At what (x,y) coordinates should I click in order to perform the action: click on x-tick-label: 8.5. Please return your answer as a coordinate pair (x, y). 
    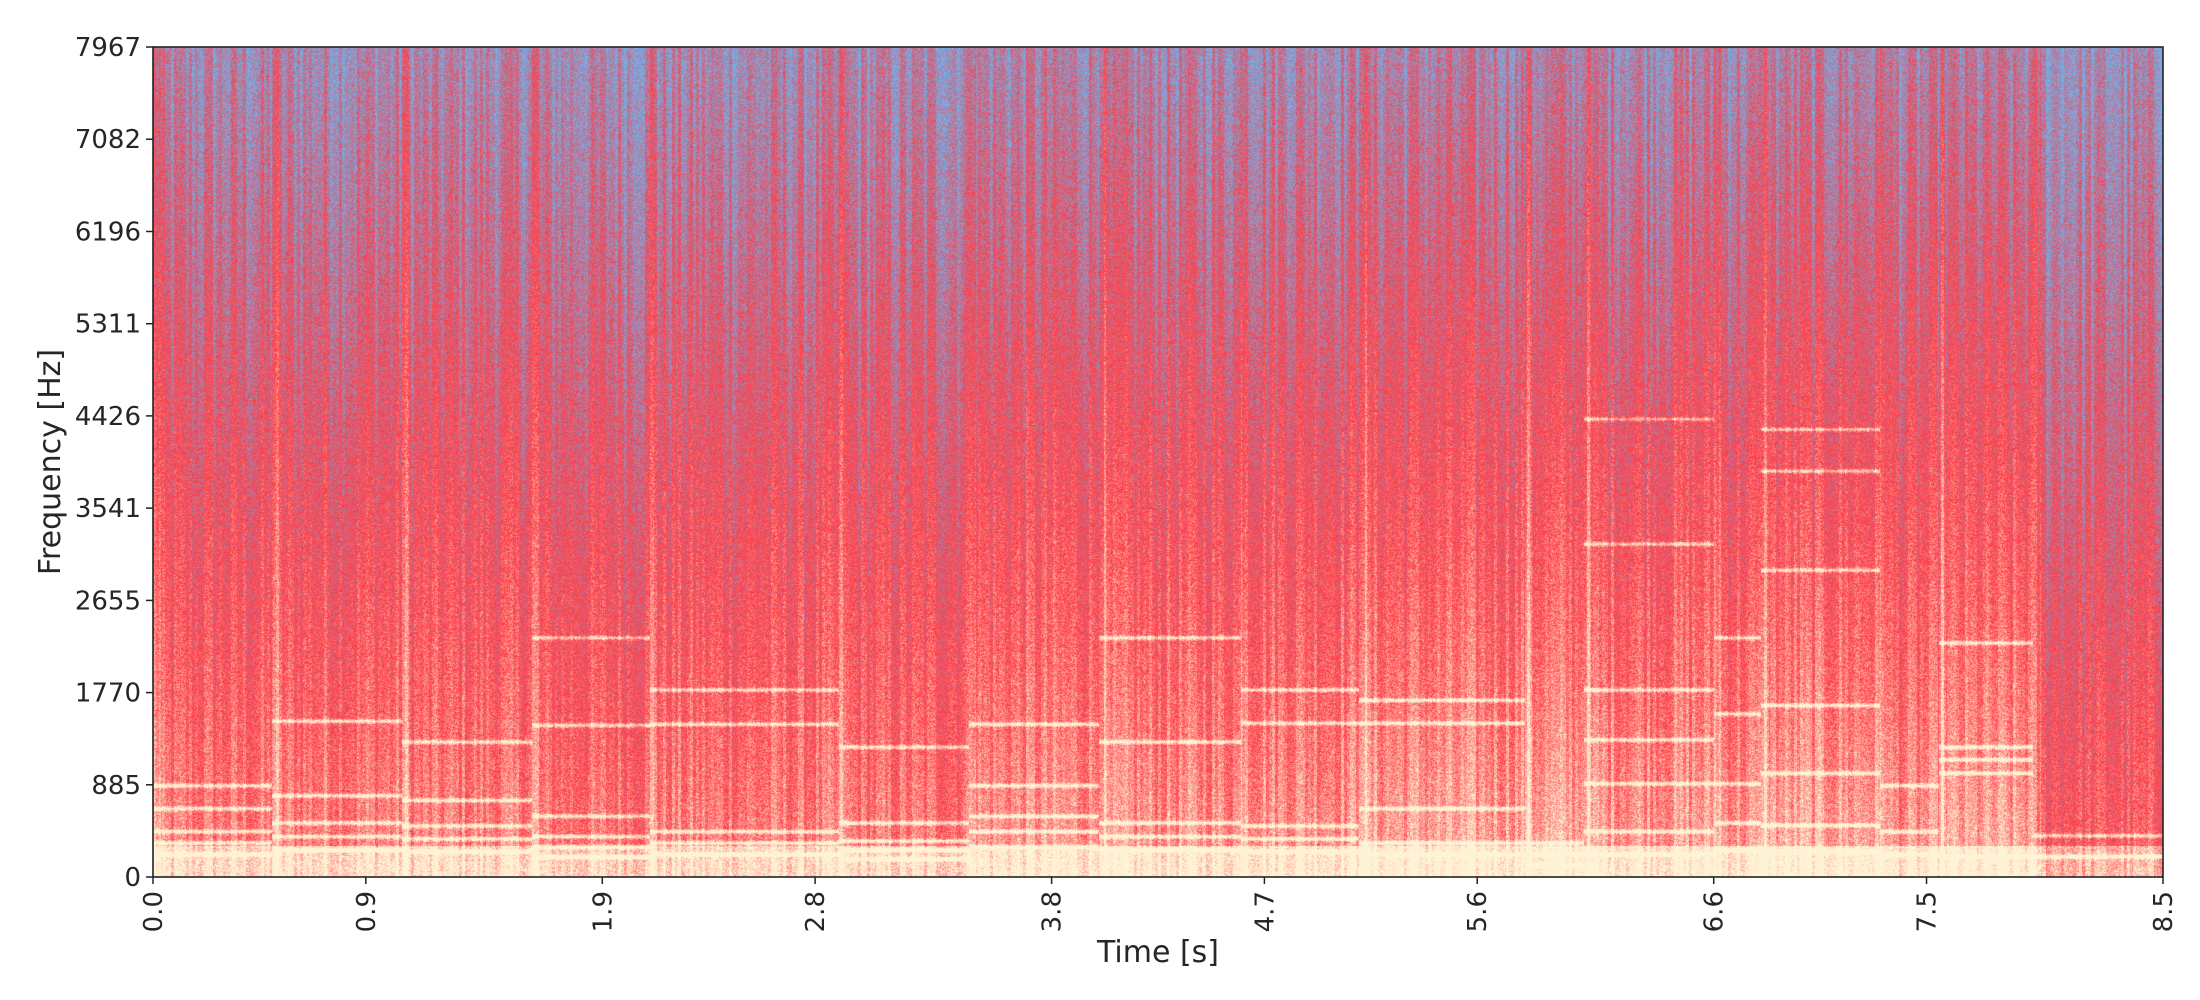
    Looking at the image, I should click on (2164, 911).